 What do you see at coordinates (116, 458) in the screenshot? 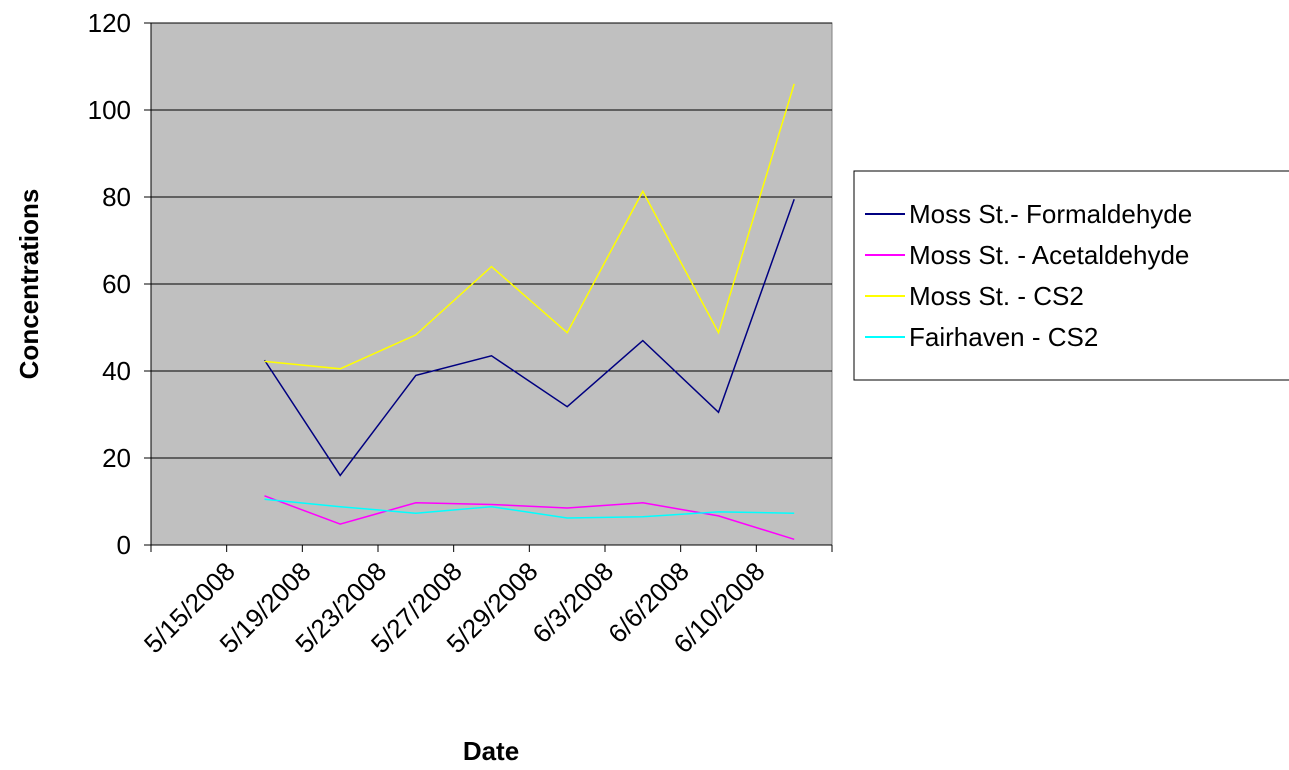
I see `y-tick-label: 20` at bounding box center [116, 458].